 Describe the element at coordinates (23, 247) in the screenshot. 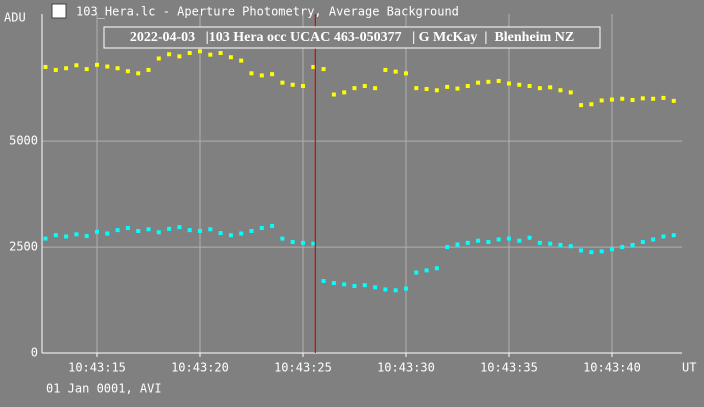

I see `y-tick-label: 2500` at that location.